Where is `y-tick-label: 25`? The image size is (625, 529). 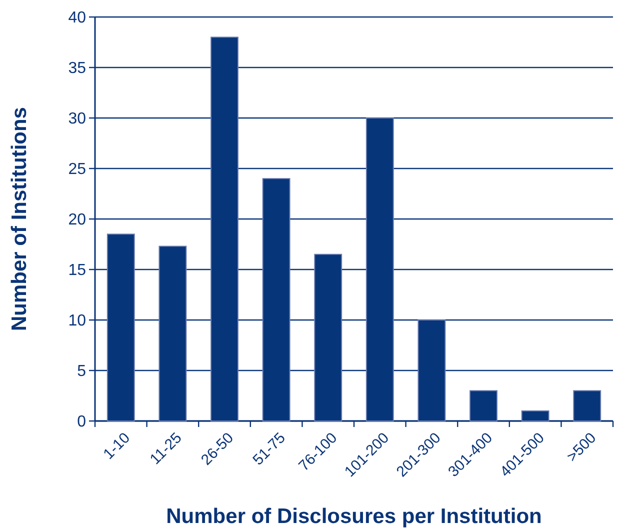
y-tick-label: 25 is located at coordinates (77, 169).